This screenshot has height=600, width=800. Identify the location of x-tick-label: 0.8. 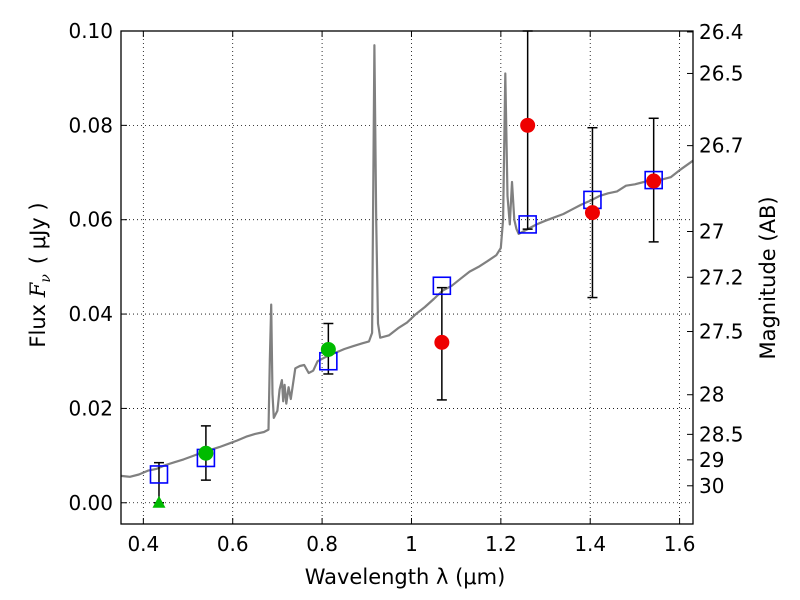
(322, 544).